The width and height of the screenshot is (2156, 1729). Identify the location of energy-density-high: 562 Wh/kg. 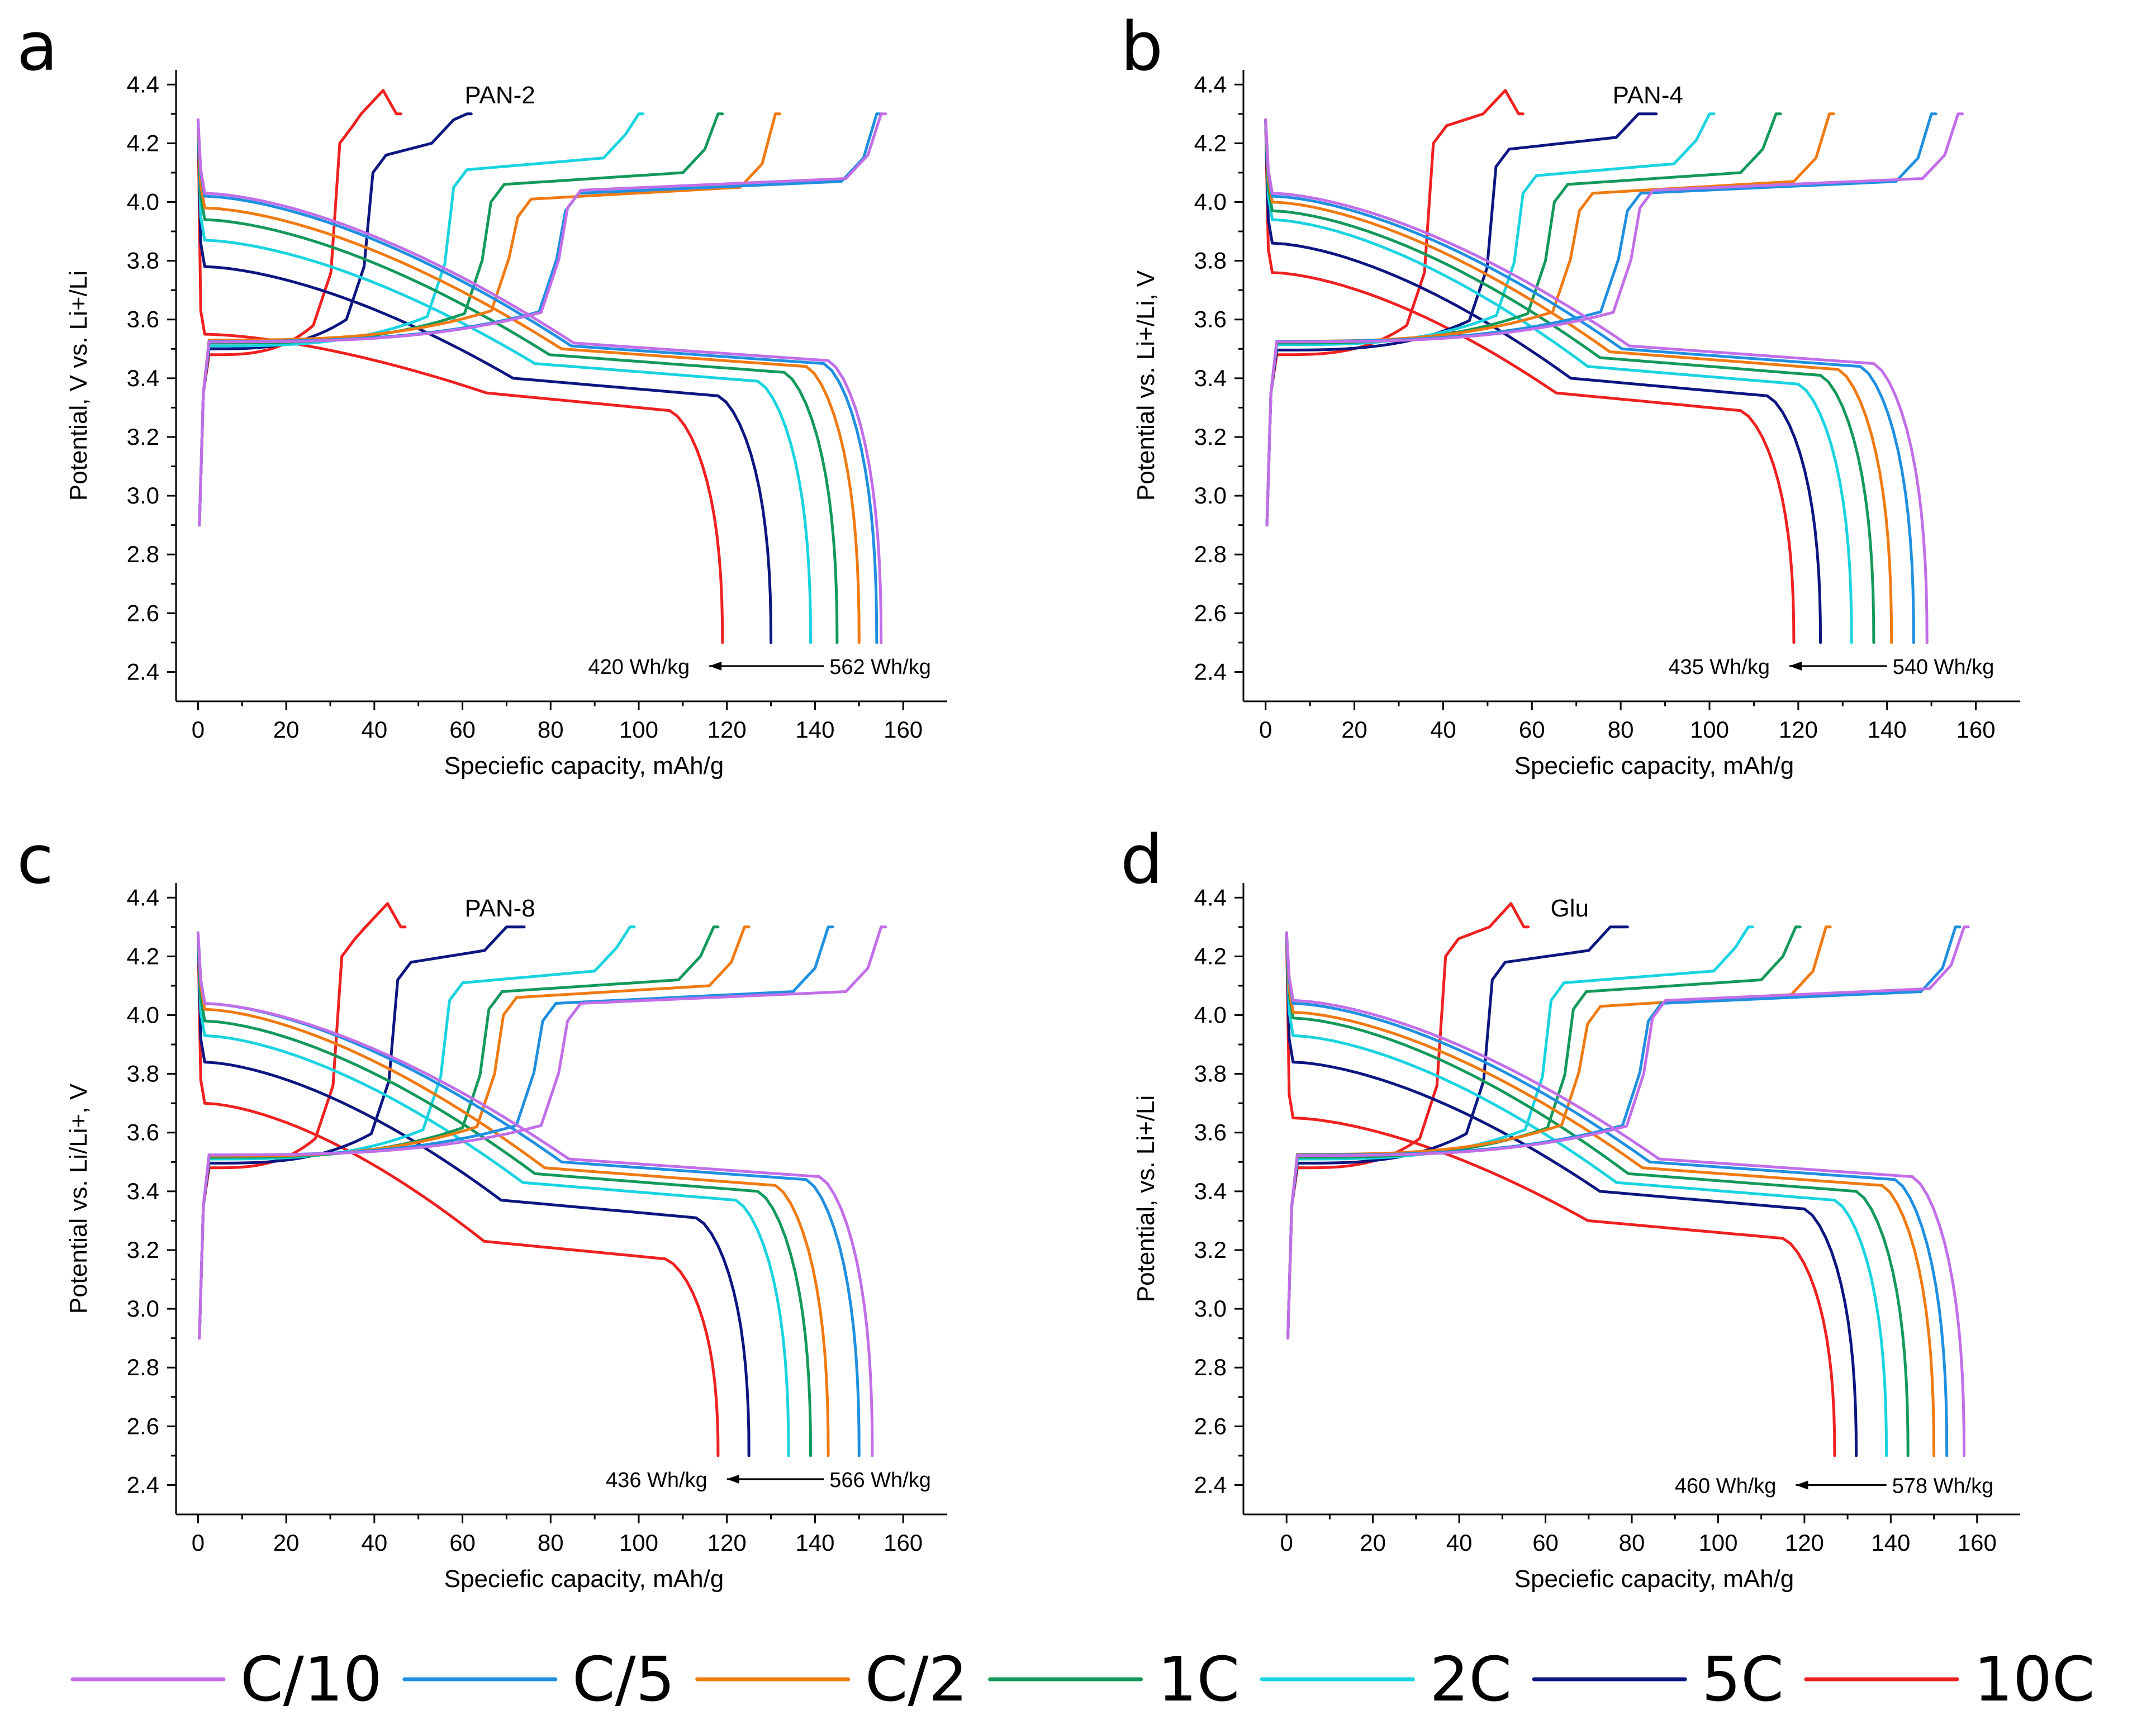
(880, 667).